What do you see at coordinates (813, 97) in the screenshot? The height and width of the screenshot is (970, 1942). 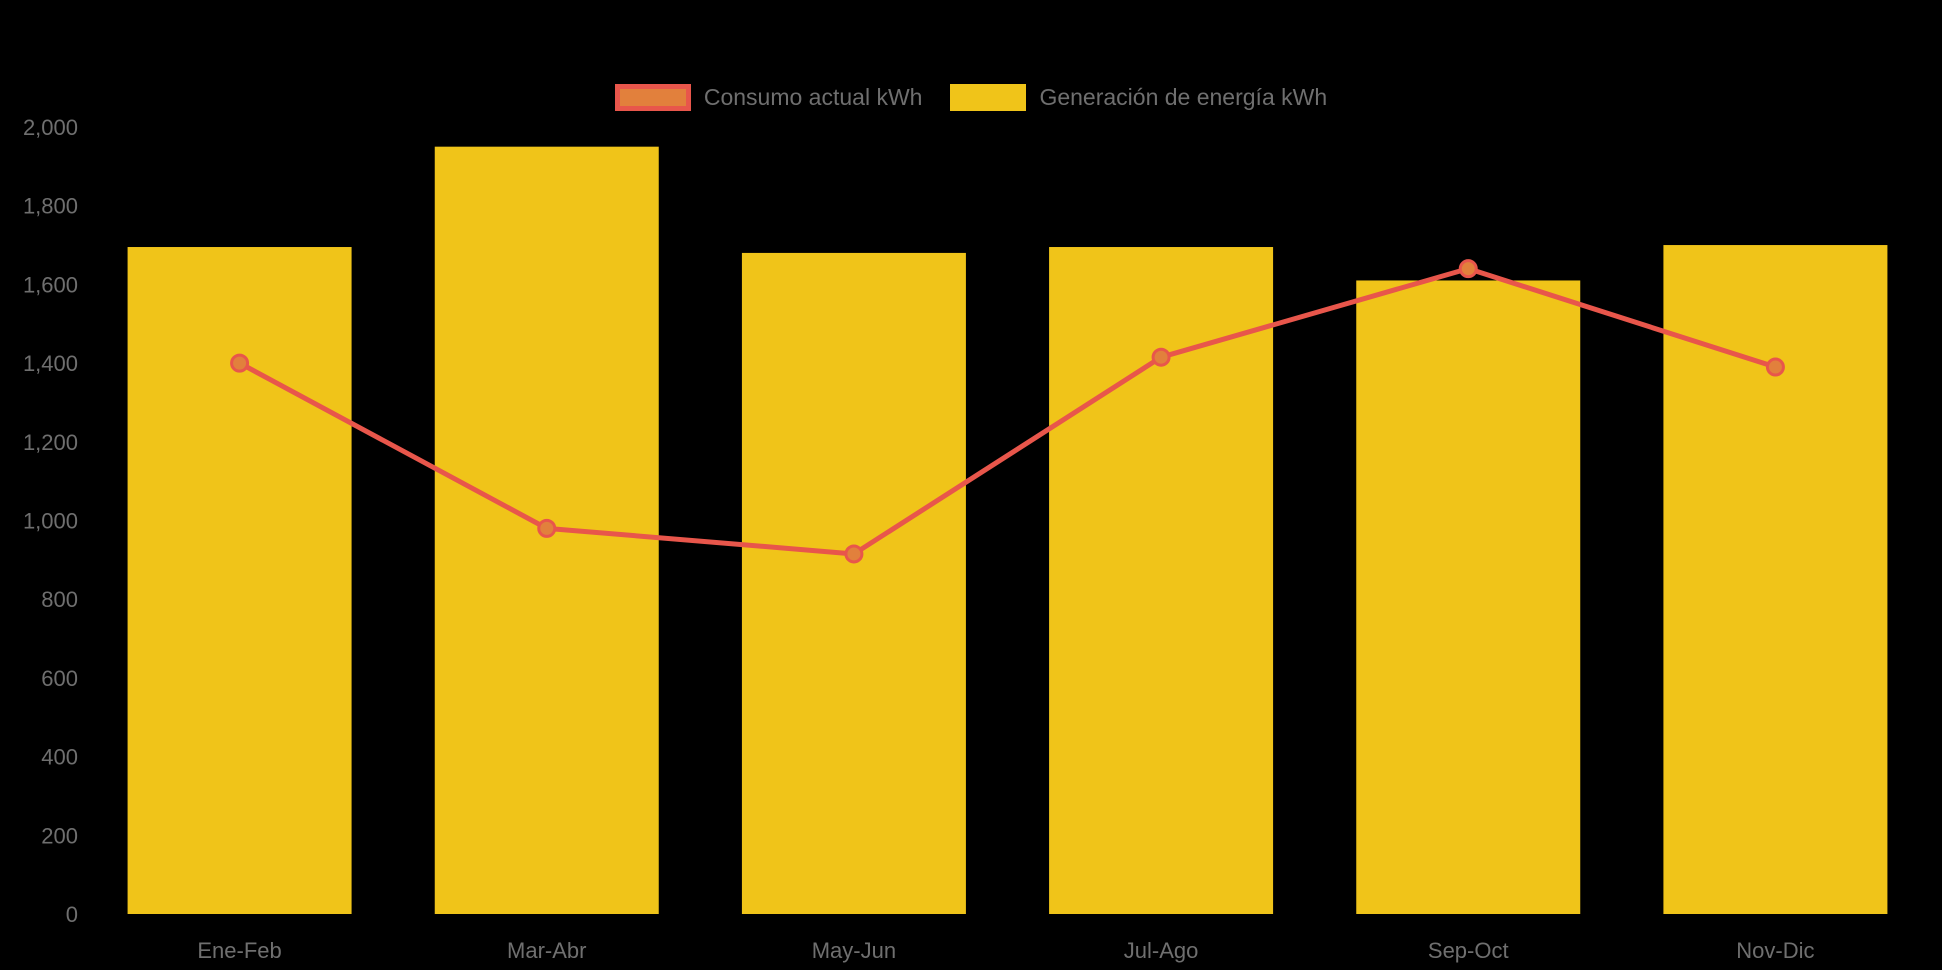 I see `legend-label-consumo: Consumo actual kWh` at bounding box center [813, 97].